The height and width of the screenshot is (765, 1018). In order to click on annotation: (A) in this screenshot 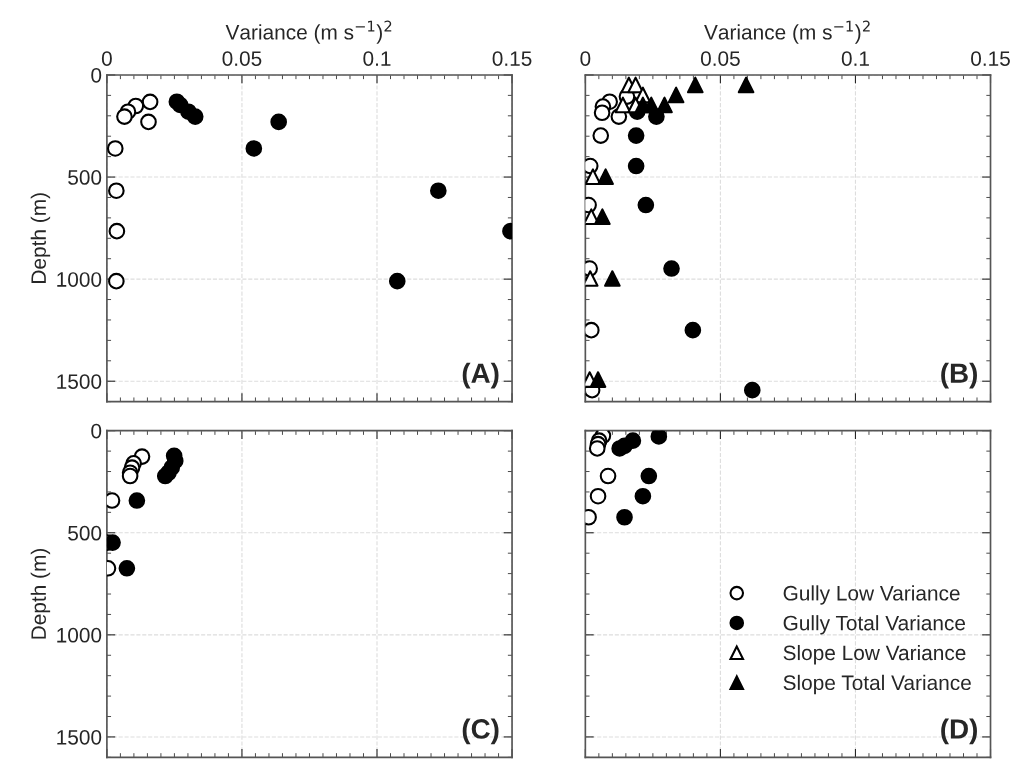, I will do `click(480, 375)`.